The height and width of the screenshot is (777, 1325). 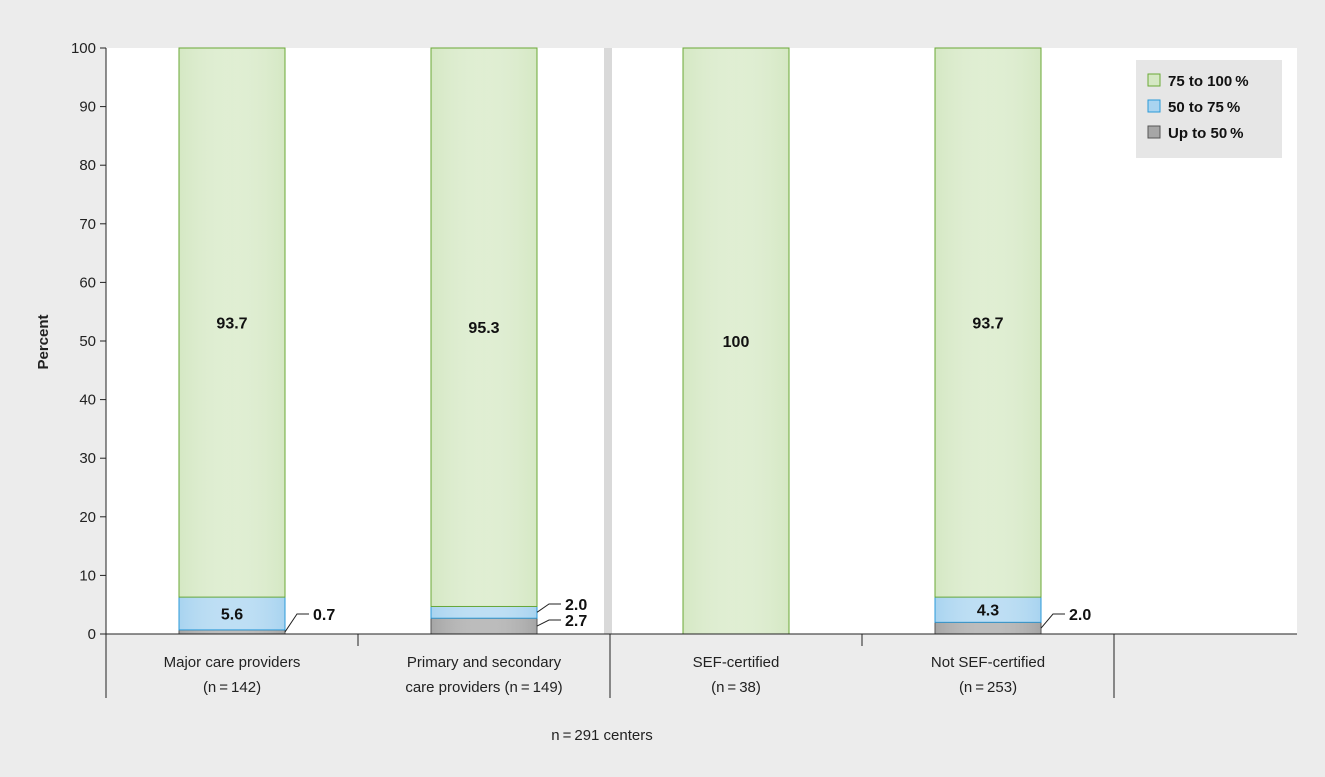 What do you see at coordinates (1204, 107) in the screenshot?
I see `legend-label: 50 to 75 %` at bounding box center [1204, 107].